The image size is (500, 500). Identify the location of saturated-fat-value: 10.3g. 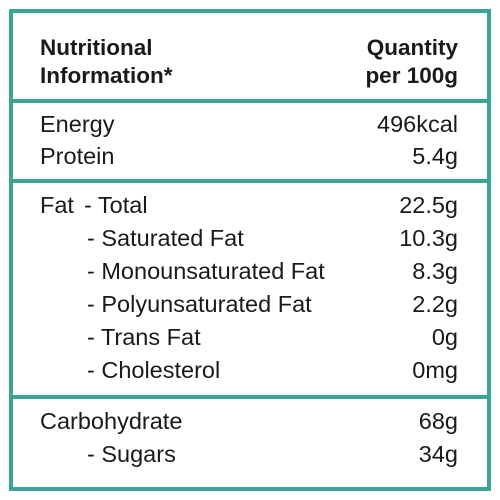
(428, 238).